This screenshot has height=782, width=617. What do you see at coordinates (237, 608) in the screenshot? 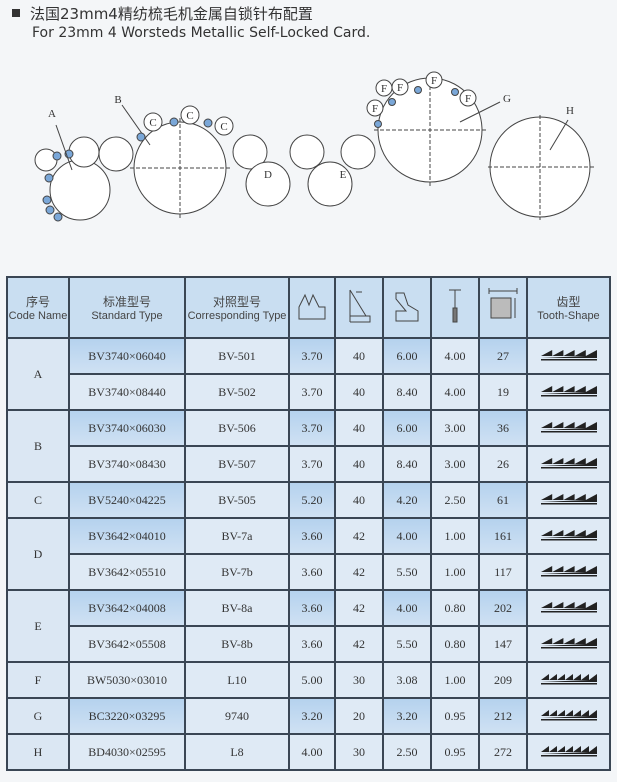
I see `cell-corresponding-type: BV-8a` at bounding box center [237, 608].